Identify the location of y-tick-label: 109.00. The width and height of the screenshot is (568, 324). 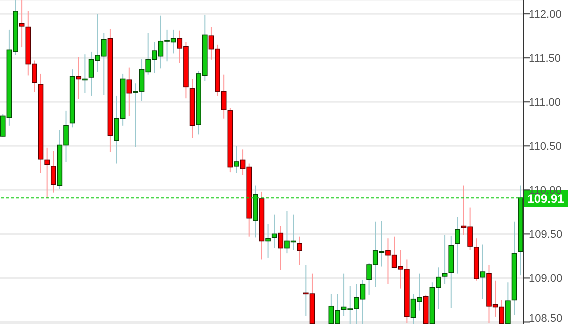
(546, 279).